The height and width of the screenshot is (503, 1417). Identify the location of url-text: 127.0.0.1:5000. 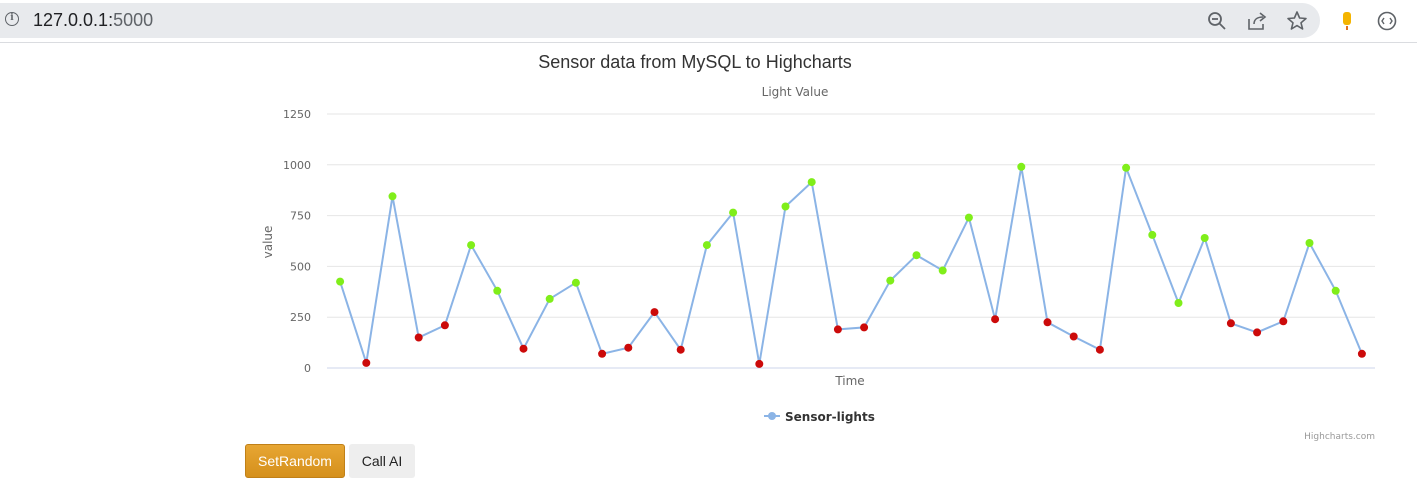
(93, 20).